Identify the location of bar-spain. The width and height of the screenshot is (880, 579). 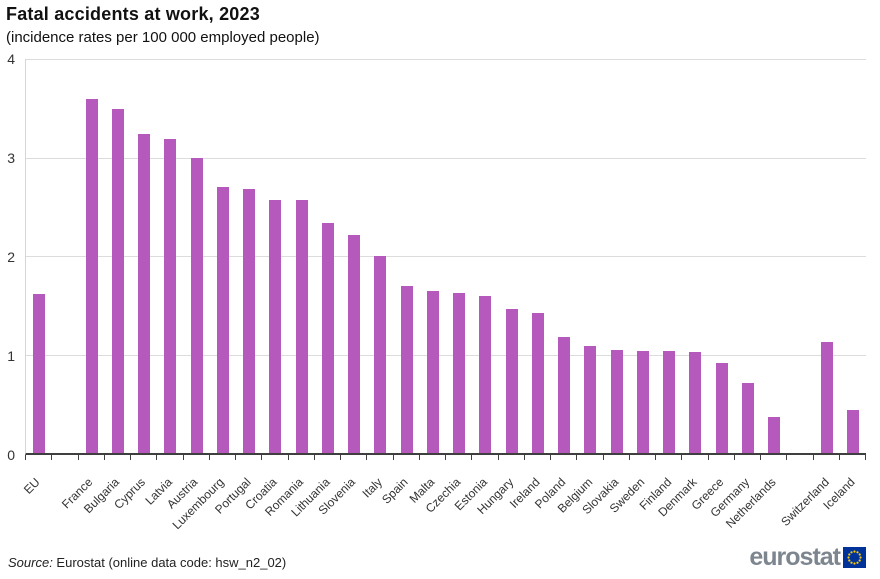
(406, 369).